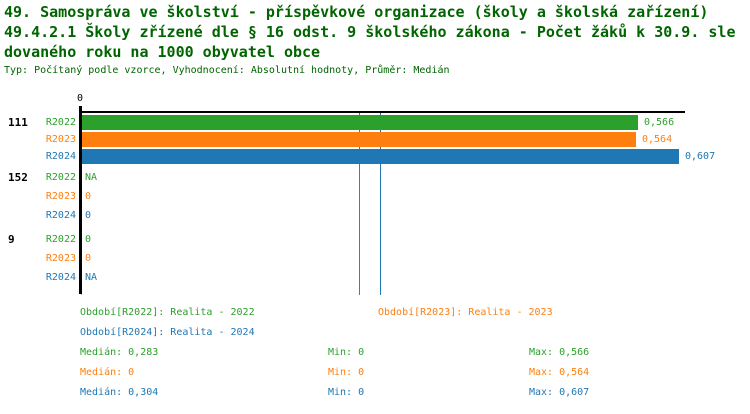  Describe the element at coordinates (375, 278) in the screenshot. I see `value-row: R2024 NA` at that location.